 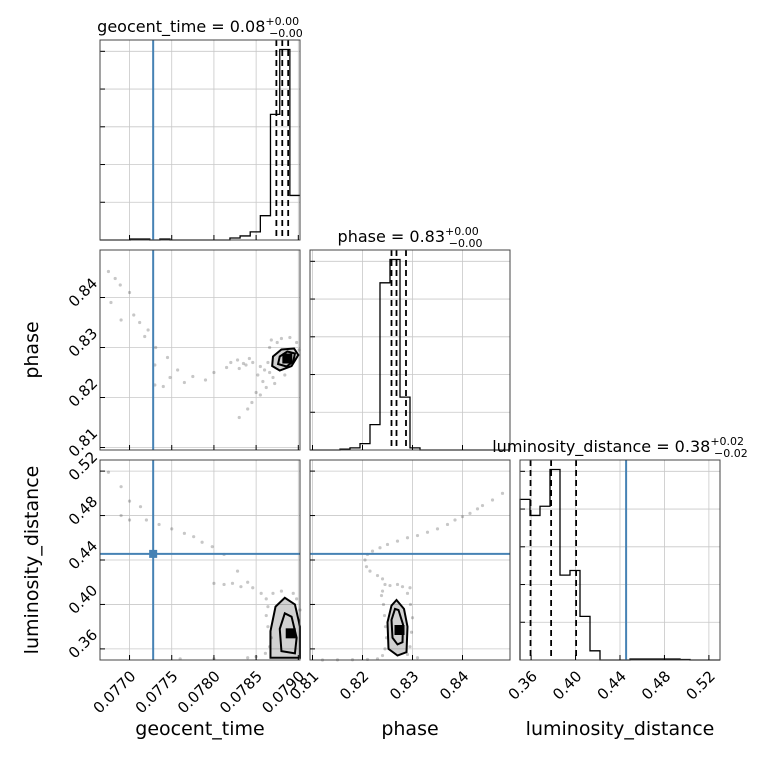 I want to click on panel-frame, so click(x=410, y=350).